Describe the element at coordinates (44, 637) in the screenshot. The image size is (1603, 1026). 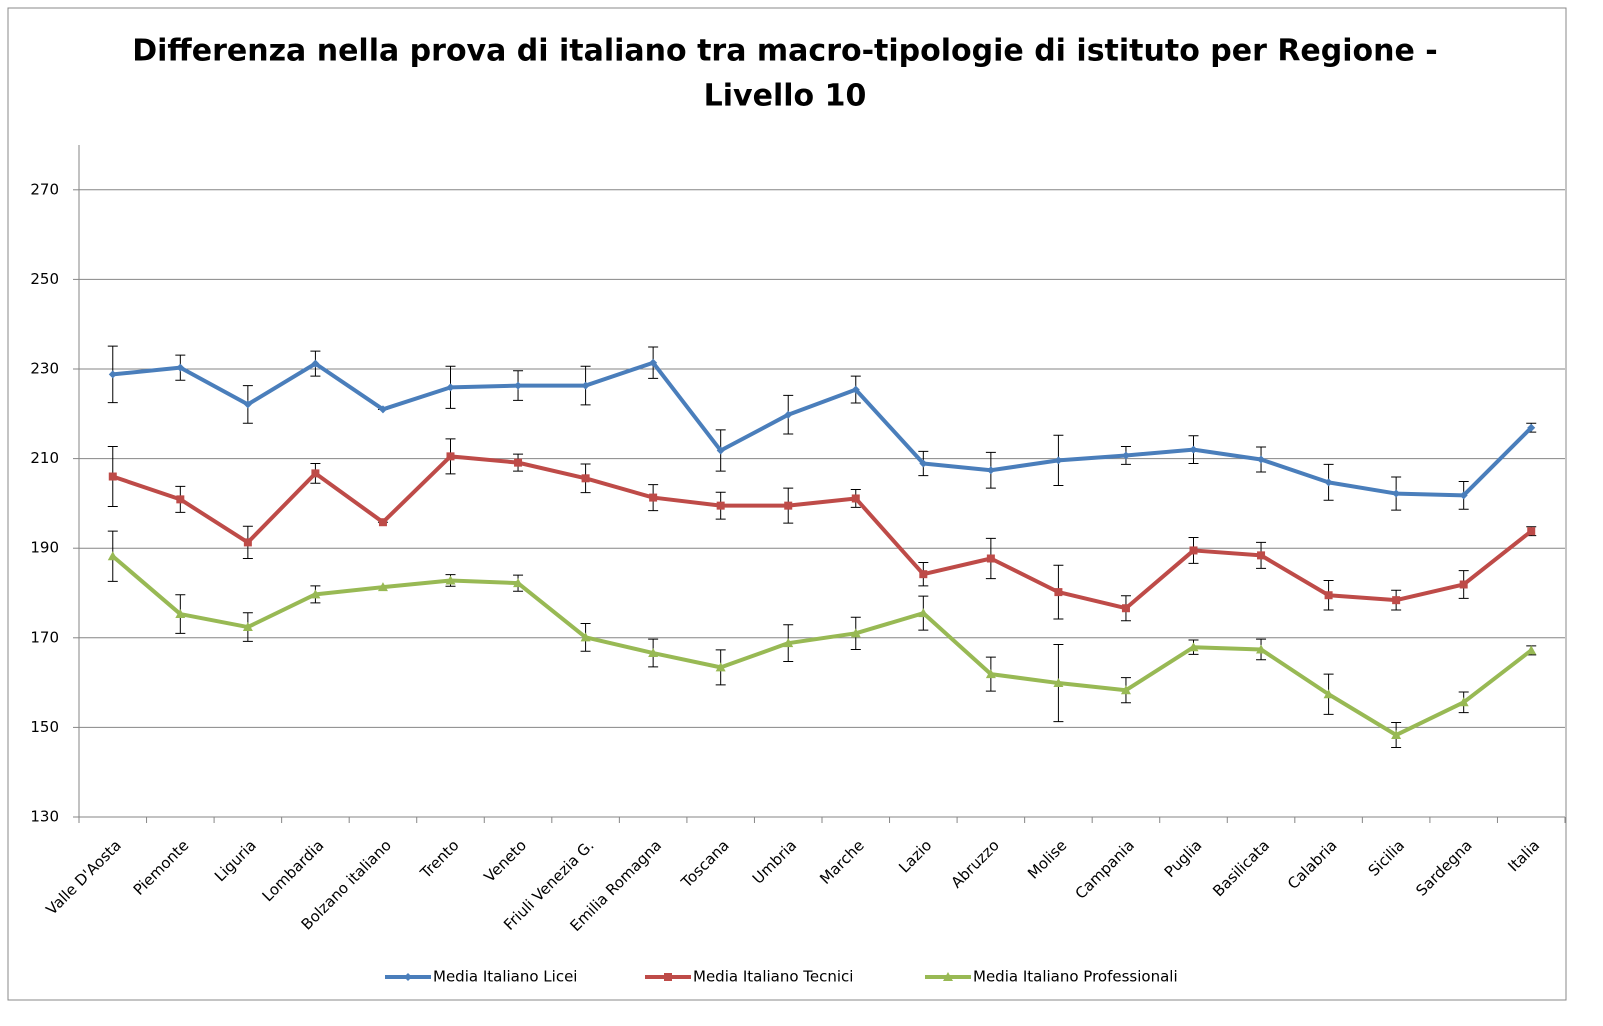
I see `y-tick-label: 170` at that location.